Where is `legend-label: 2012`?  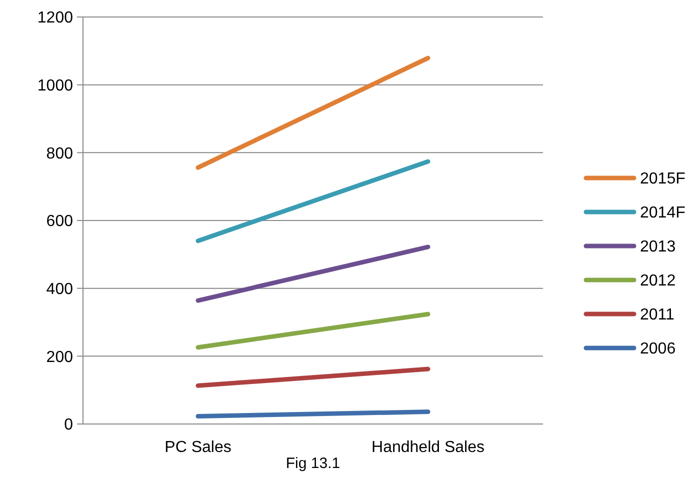 legend-label: 2012 is located at coordinates (658, 281).